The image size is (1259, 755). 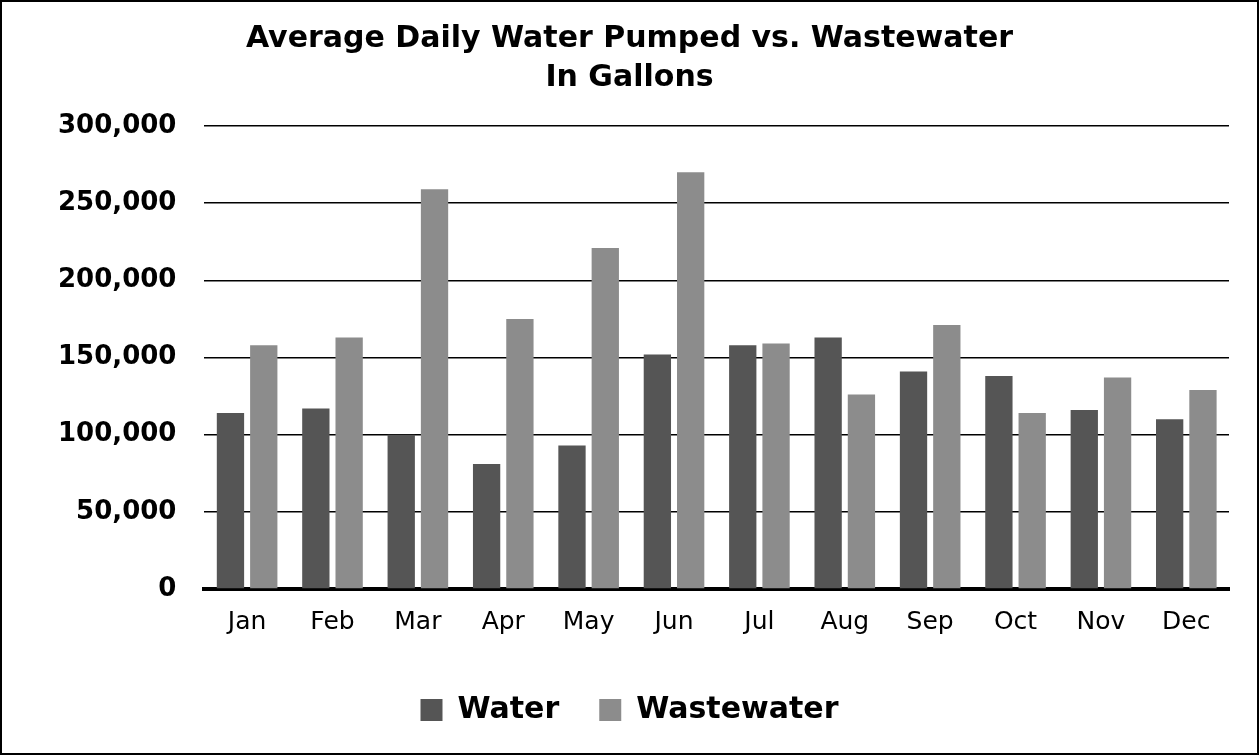 What do you see at coordinates (332, 620) in the screenshot?
I see `x-tick-label: Feb` at bounding box center [332, 620].